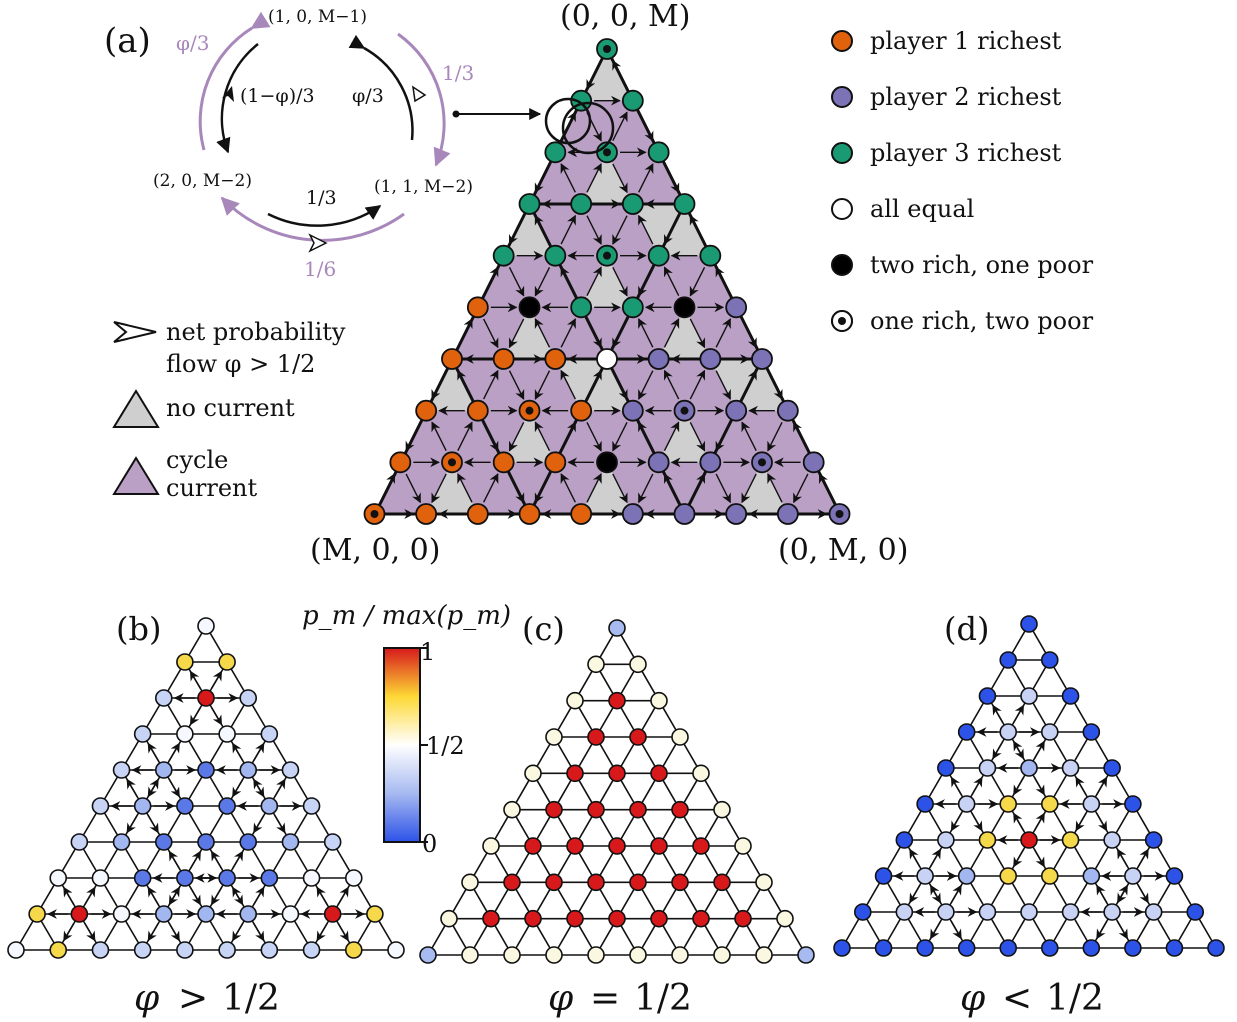 Image resolution: width=1237 pixels, height=1022 pixels. What do you see at coordinates (321, 198) in the screenshot?
I see `inner-rate-bottom: 1/3` at bounding box center [321, 198].